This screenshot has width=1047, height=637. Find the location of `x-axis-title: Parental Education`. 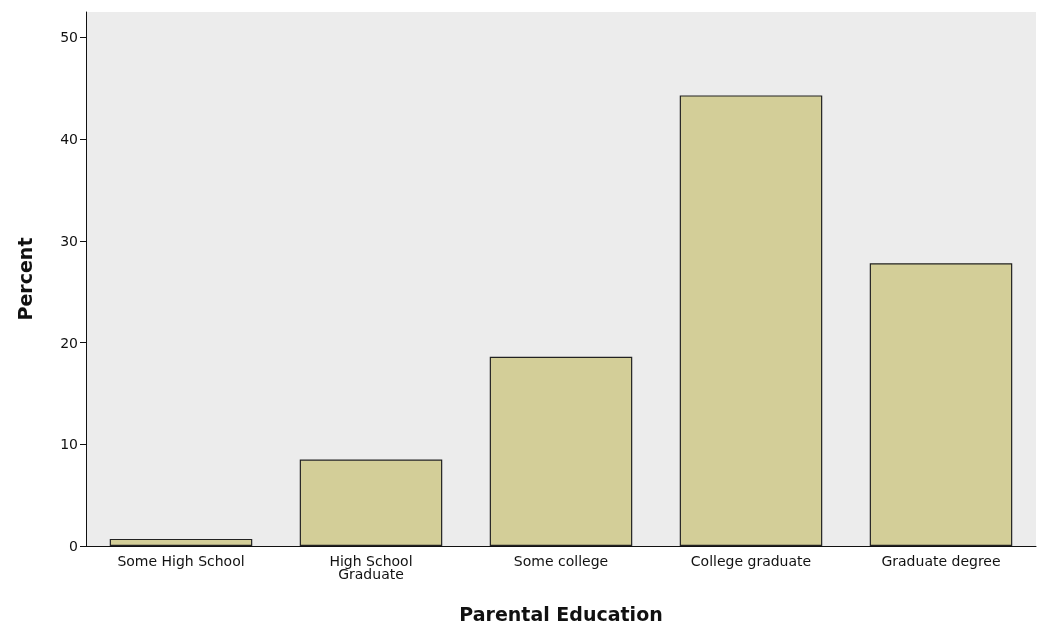

x-axis-title: Parental Education is located at coordinates (561, 613).